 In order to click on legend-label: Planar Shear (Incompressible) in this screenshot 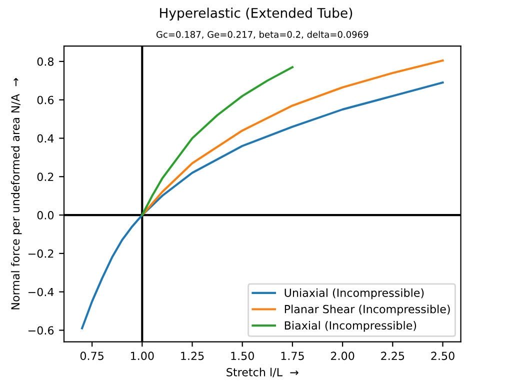, I will do `click(367, 310)`.